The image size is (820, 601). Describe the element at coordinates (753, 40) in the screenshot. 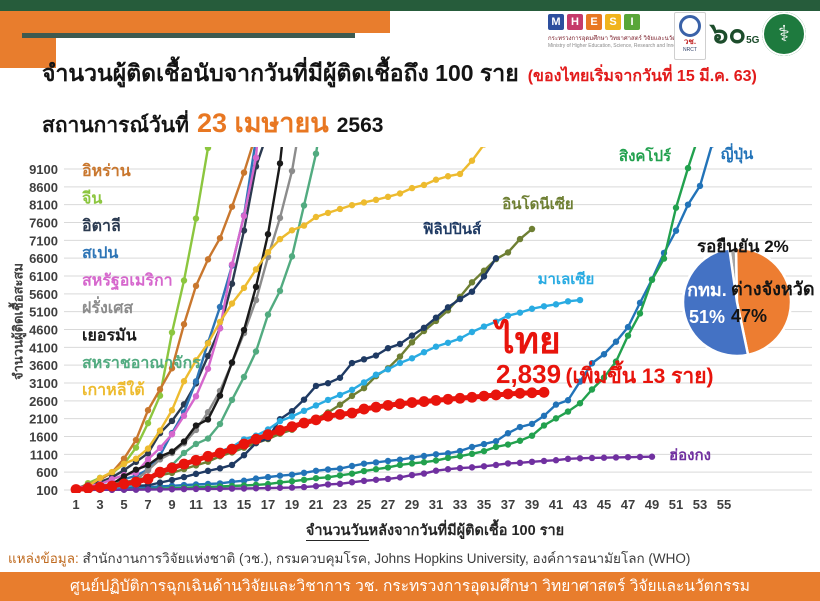

I see `five-g-label: 5G` at that location.